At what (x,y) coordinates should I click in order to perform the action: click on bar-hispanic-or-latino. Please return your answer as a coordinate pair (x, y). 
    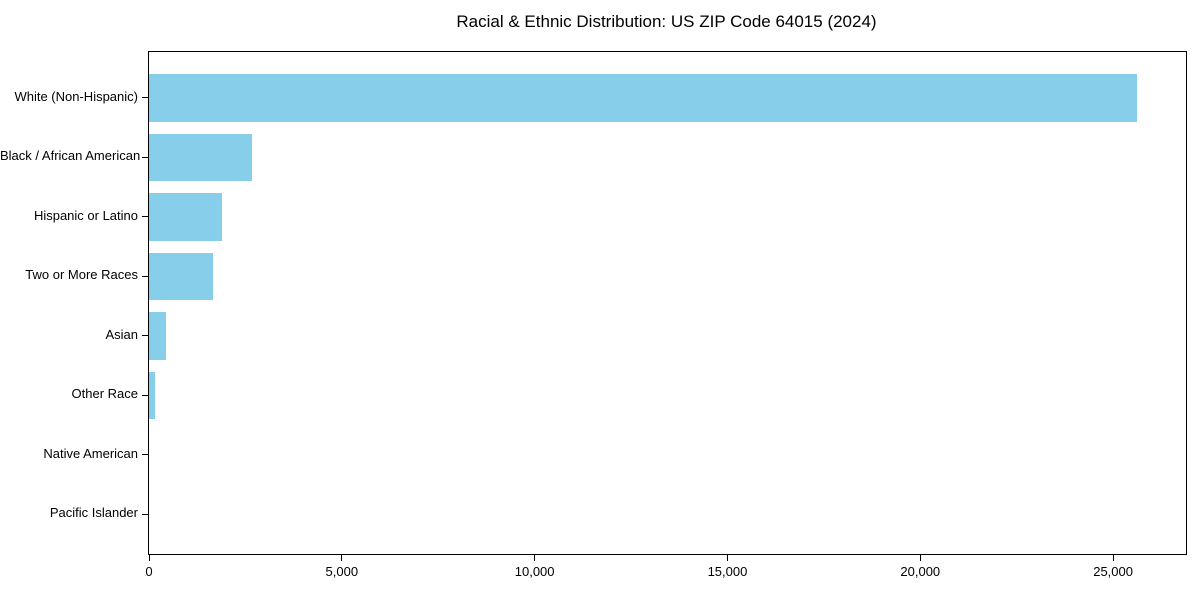
    Looking at the image, I should click on (185, 217).